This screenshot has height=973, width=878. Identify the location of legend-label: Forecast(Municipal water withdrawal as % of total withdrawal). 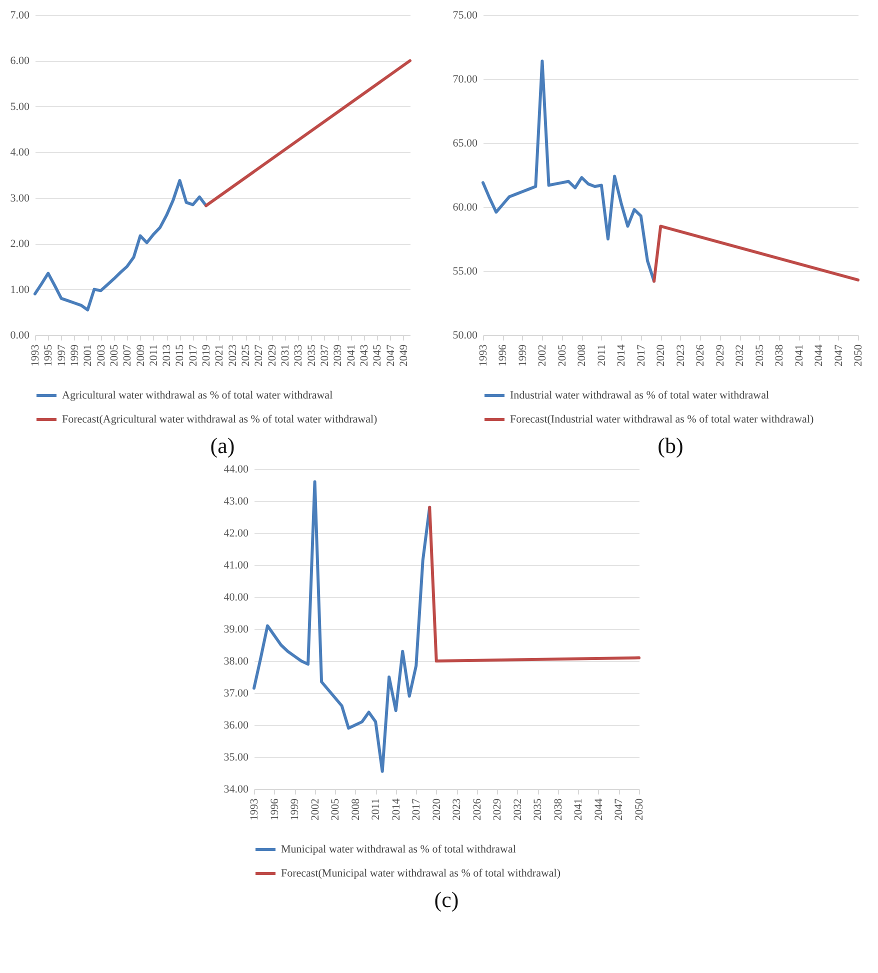
(421, 874).